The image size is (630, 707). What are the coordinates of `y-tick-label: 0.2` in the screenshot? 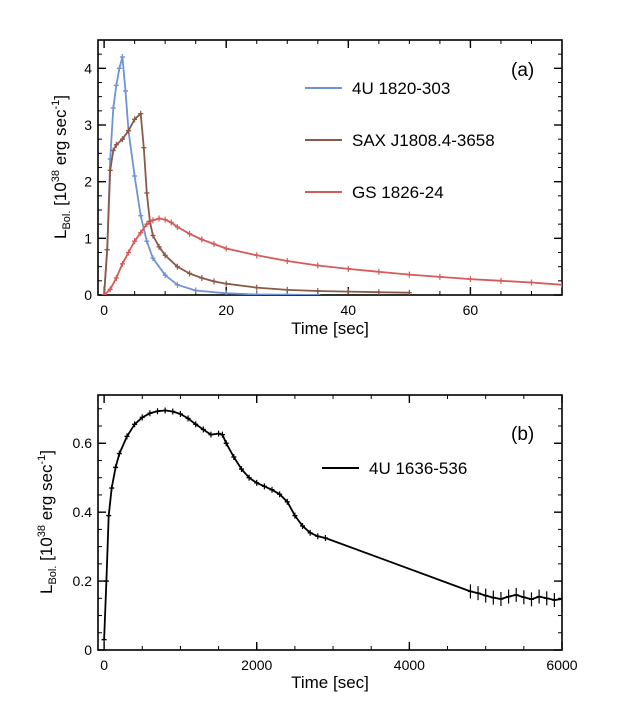 It's located at (83, 581).